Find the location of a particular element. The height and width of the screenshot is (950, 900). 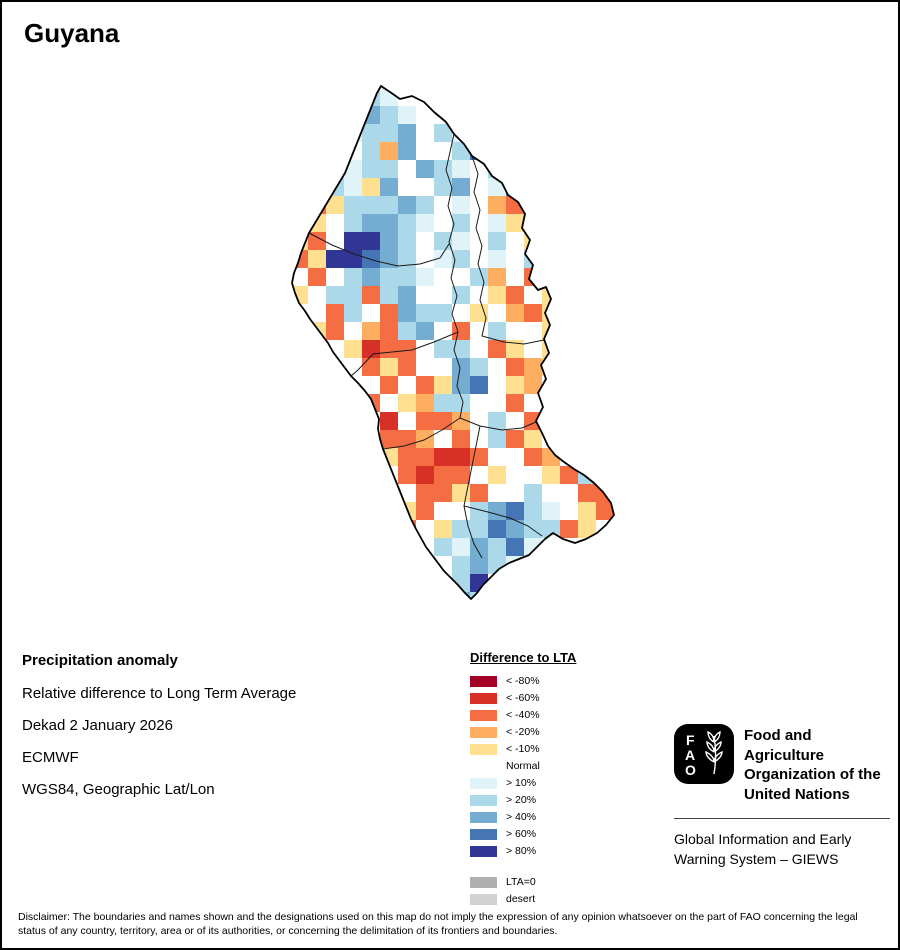

legend-item: < -60% is located at coordinates (523, 698).